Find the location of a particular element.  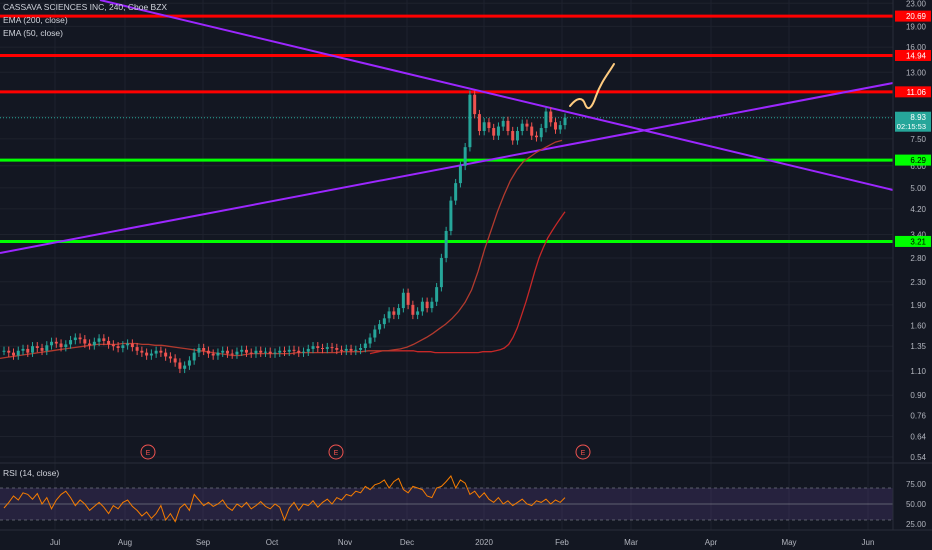

level-label: 3.21 is located at coordinates (918, 241).